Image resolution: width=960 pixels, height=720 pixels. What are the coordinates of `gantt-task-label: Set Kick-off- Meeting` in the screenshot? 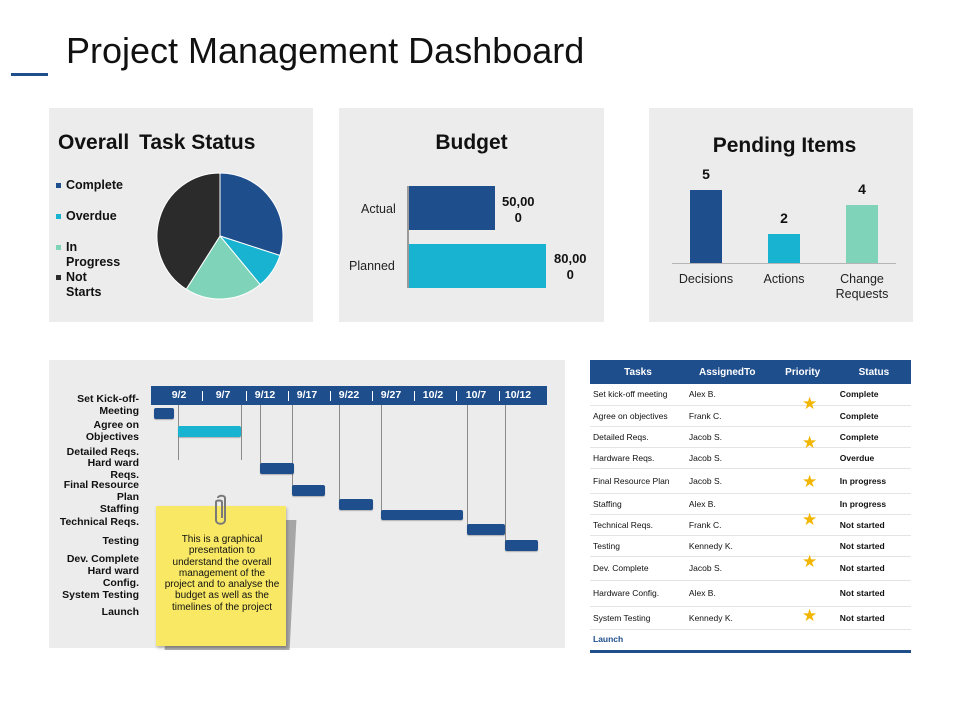 It's located at (94, 405).